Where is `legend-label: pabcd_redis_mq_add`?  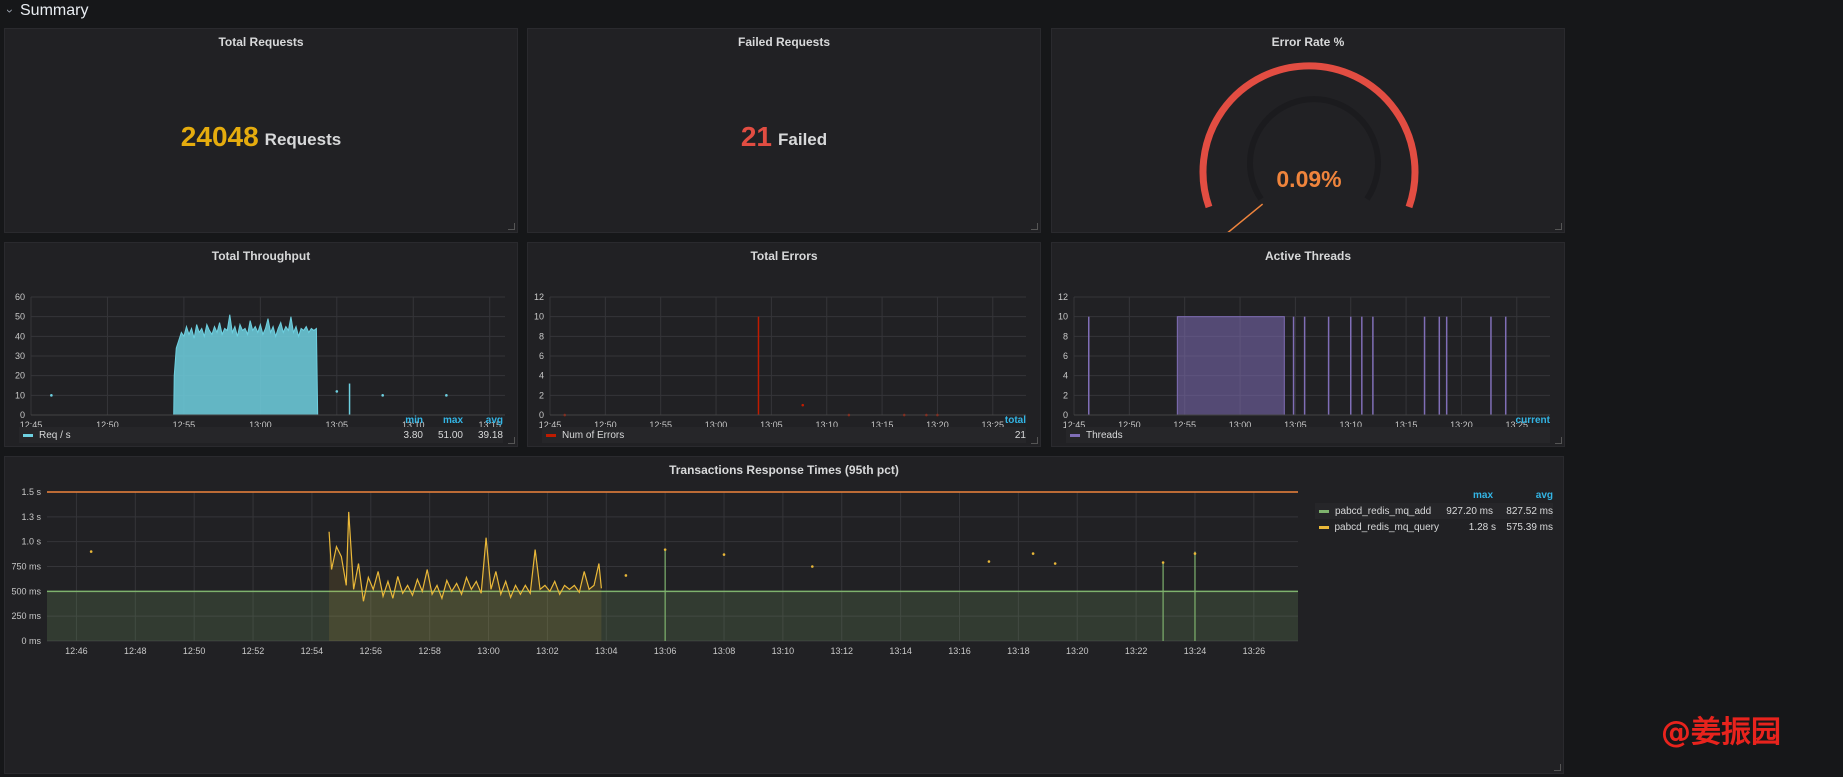
legend-label: pabcd_redis_mq_add is located at coordinates (1383, 511).